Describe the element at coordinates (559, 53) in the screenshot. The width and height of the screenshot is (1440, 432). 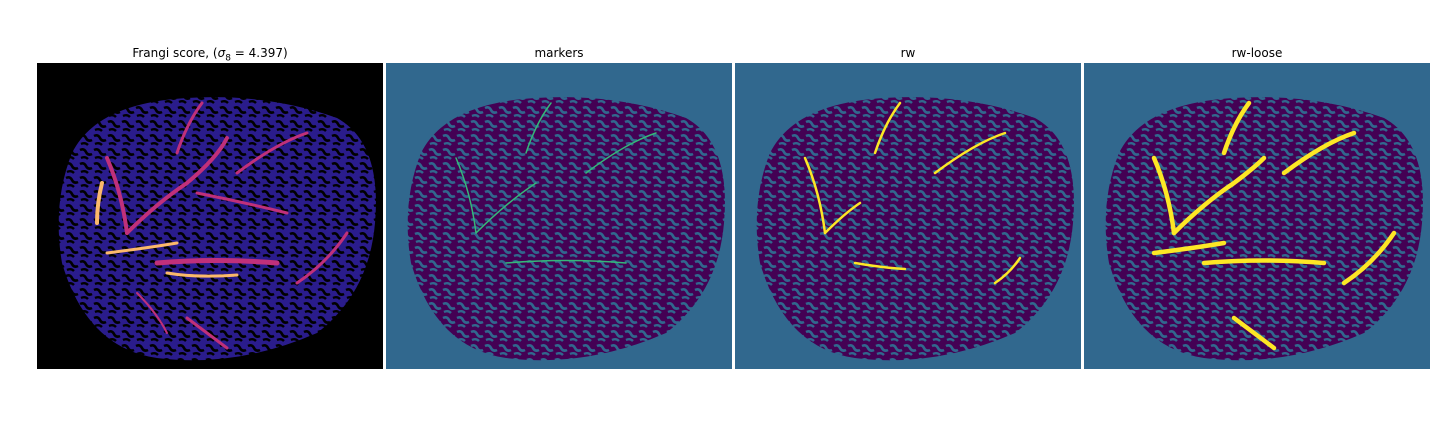
I see `markers-panel-title: markers` at that location.